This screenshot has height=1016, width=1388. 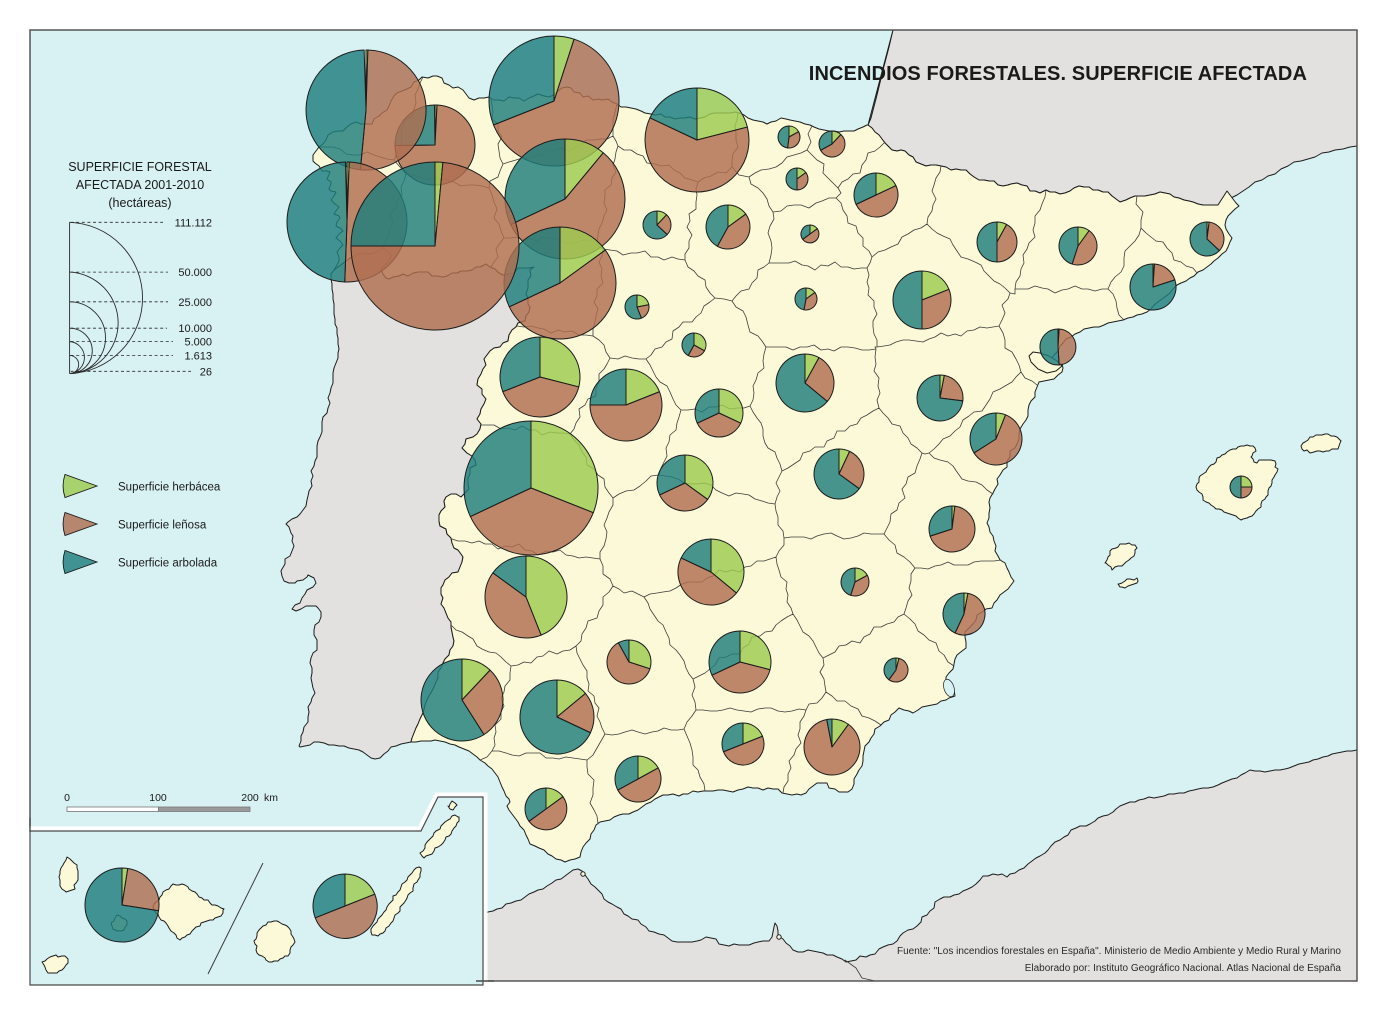 I want to click on size-legend-value: 26, so click(x=206, y=372).